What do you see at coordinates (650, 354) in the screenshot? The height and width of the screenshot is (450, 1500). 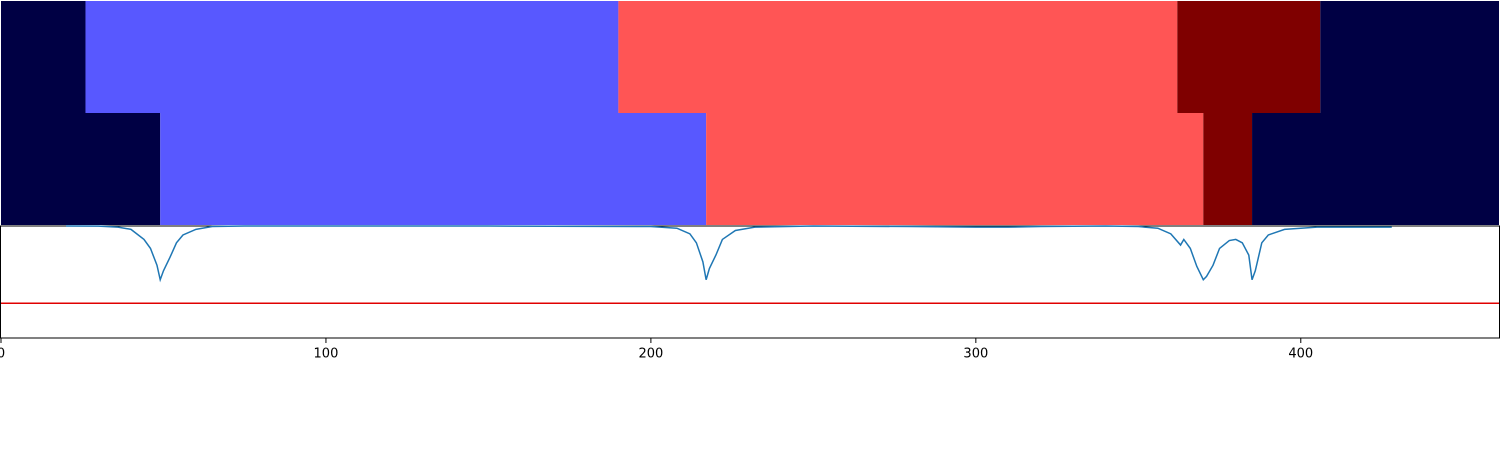 I see `x-tick-label: 200` at bounding box center [650, 354].